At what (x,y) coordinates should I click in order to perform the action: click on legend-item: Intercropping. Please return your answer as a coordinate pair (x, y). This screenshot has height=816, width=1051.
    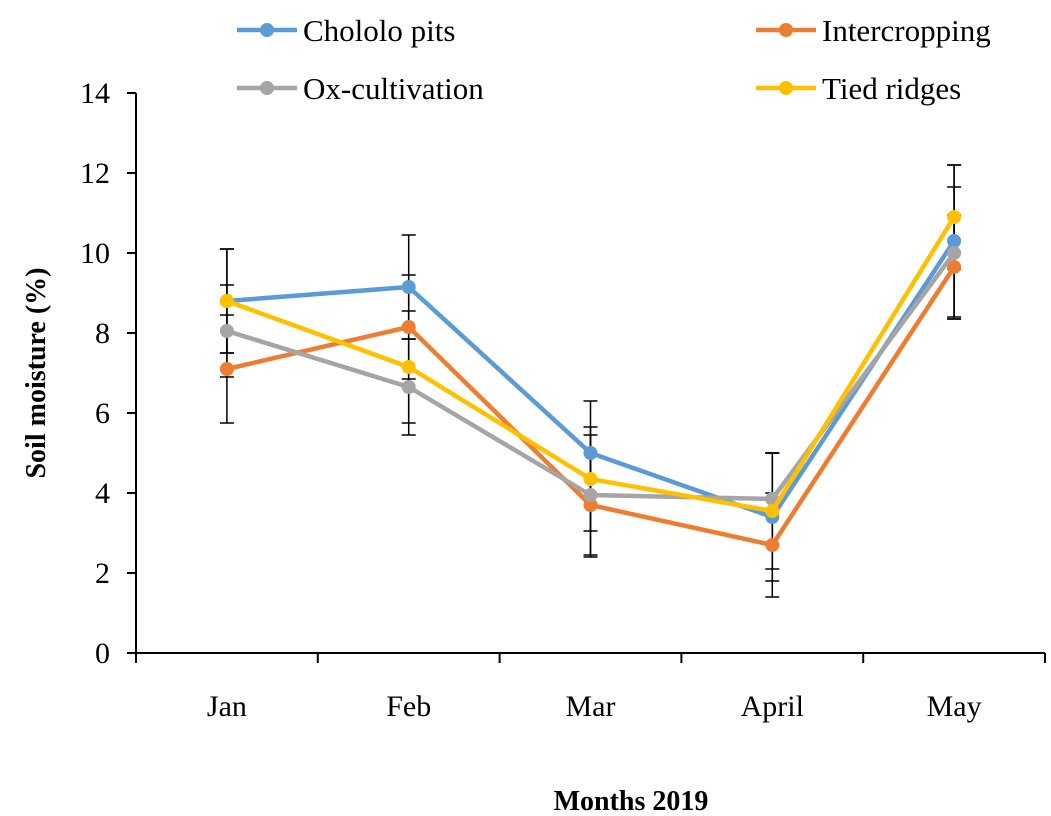
    Looking at the image, I should click on (873, 30).